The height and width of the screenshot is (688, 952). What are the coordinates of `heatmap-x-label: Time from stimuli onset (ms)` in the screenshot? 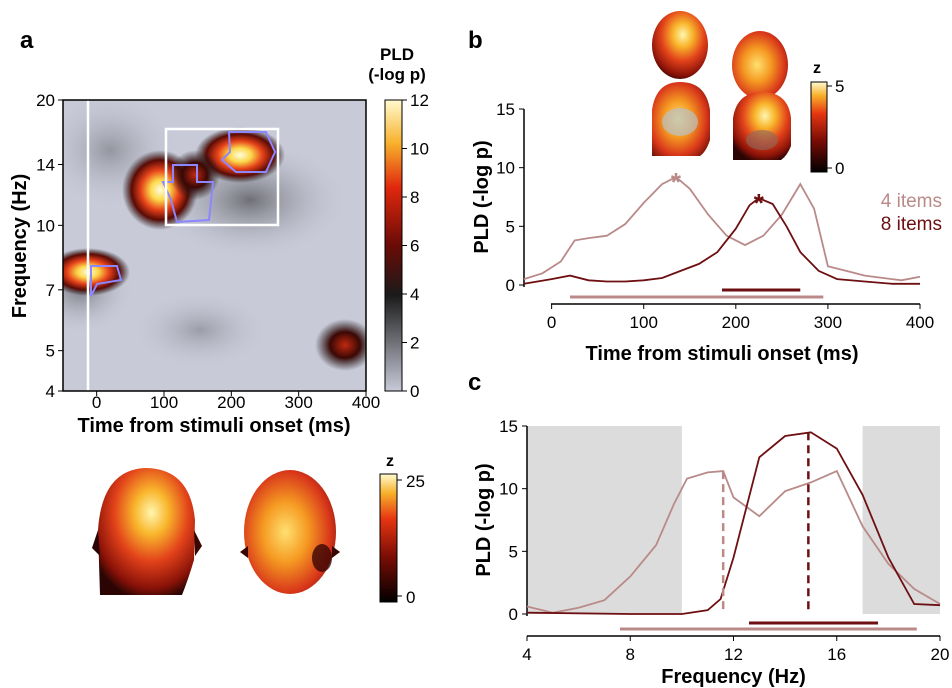 It's located at (213, 426).